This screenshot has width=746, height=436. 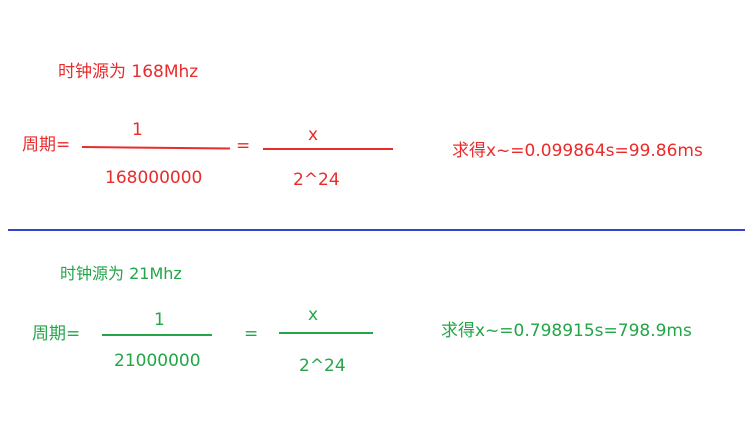 I want to click on bottom-equals-sign: =, so click(x=251, y=334).